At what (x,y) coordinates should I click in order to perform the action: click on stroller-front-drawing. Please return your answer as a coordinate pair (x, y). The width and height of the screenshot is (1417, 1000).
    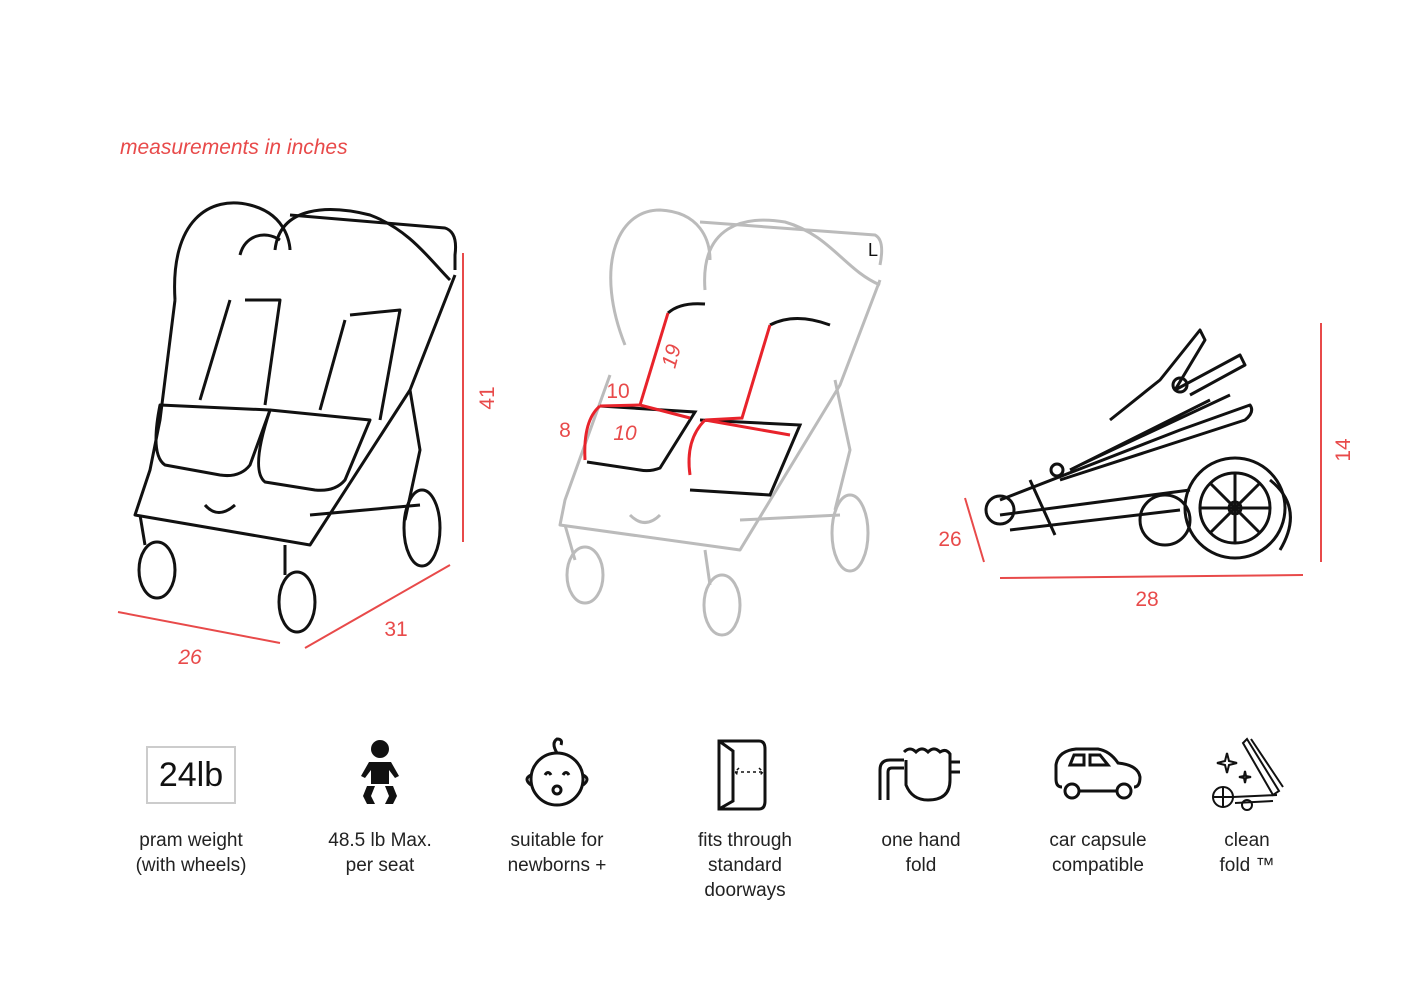
    Looking at the image, I should click on (295, 417).